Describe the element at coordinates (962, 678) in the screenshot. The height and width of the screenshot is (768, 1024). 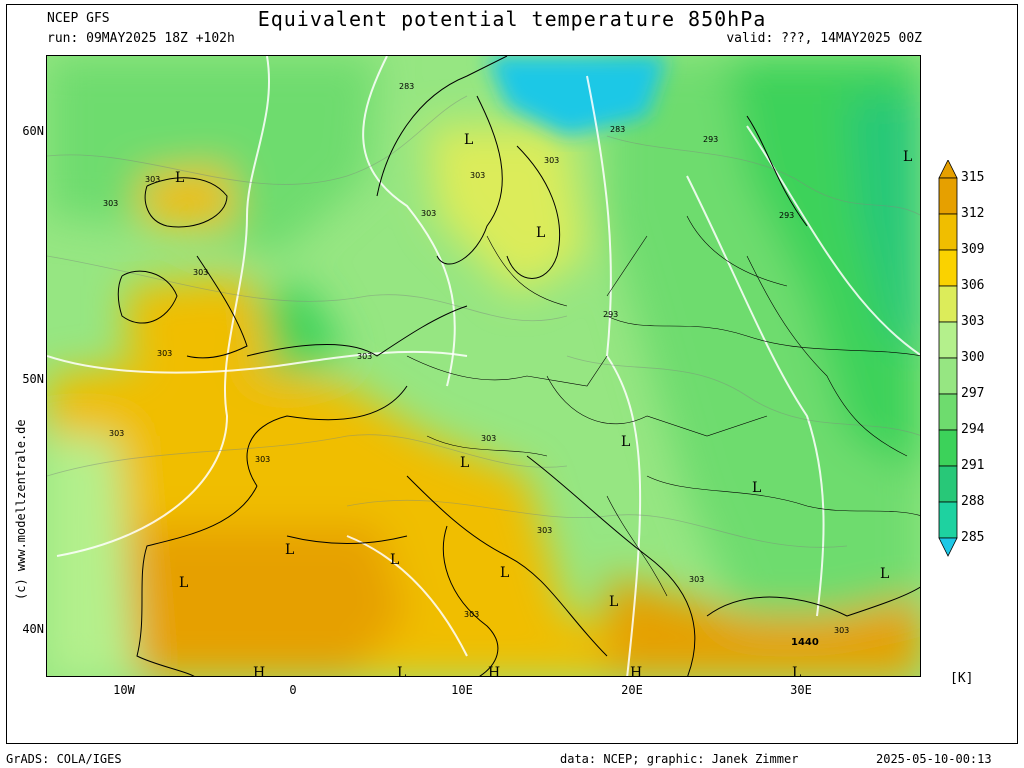
I see `colorbar-unit: [K]` at that location.